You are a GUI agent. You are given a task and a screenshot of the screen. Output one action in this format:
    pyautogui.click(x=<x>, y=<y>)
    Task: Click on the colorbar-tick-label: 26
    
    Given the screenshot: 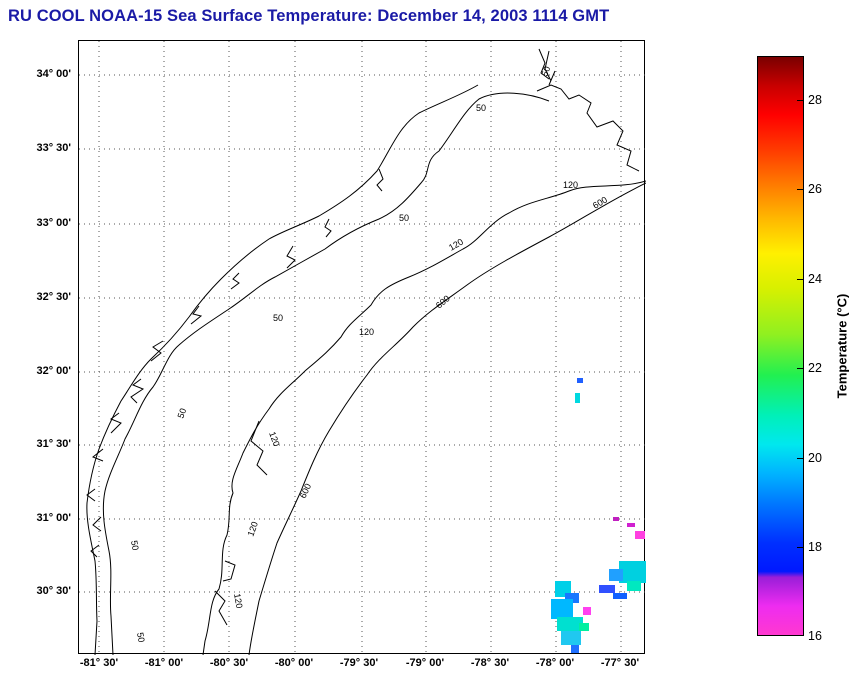 What is the action you would take?
    pyautogui.click(x=815, y=189)
    